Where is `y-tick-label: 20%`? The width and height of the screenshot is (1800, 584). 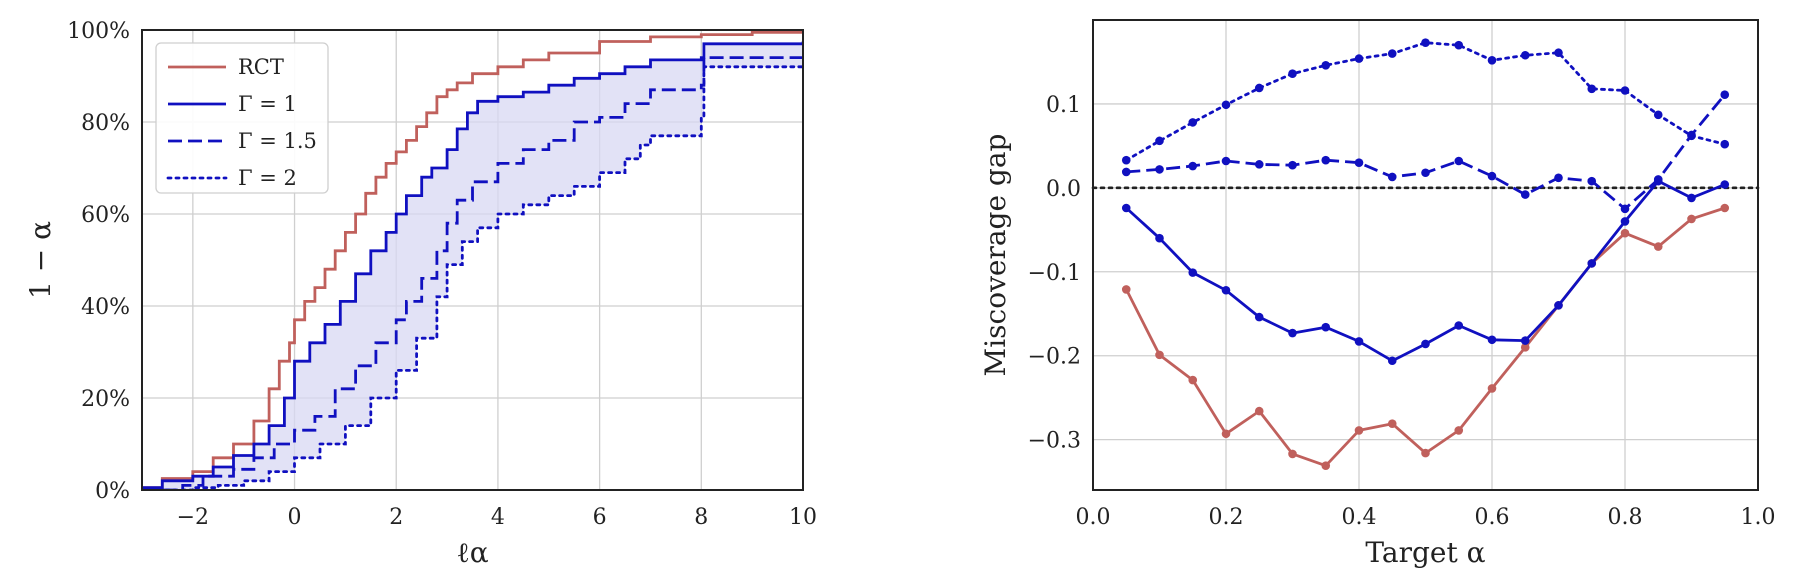
y-tick-label: 20% is located at coordinates (105, 399).